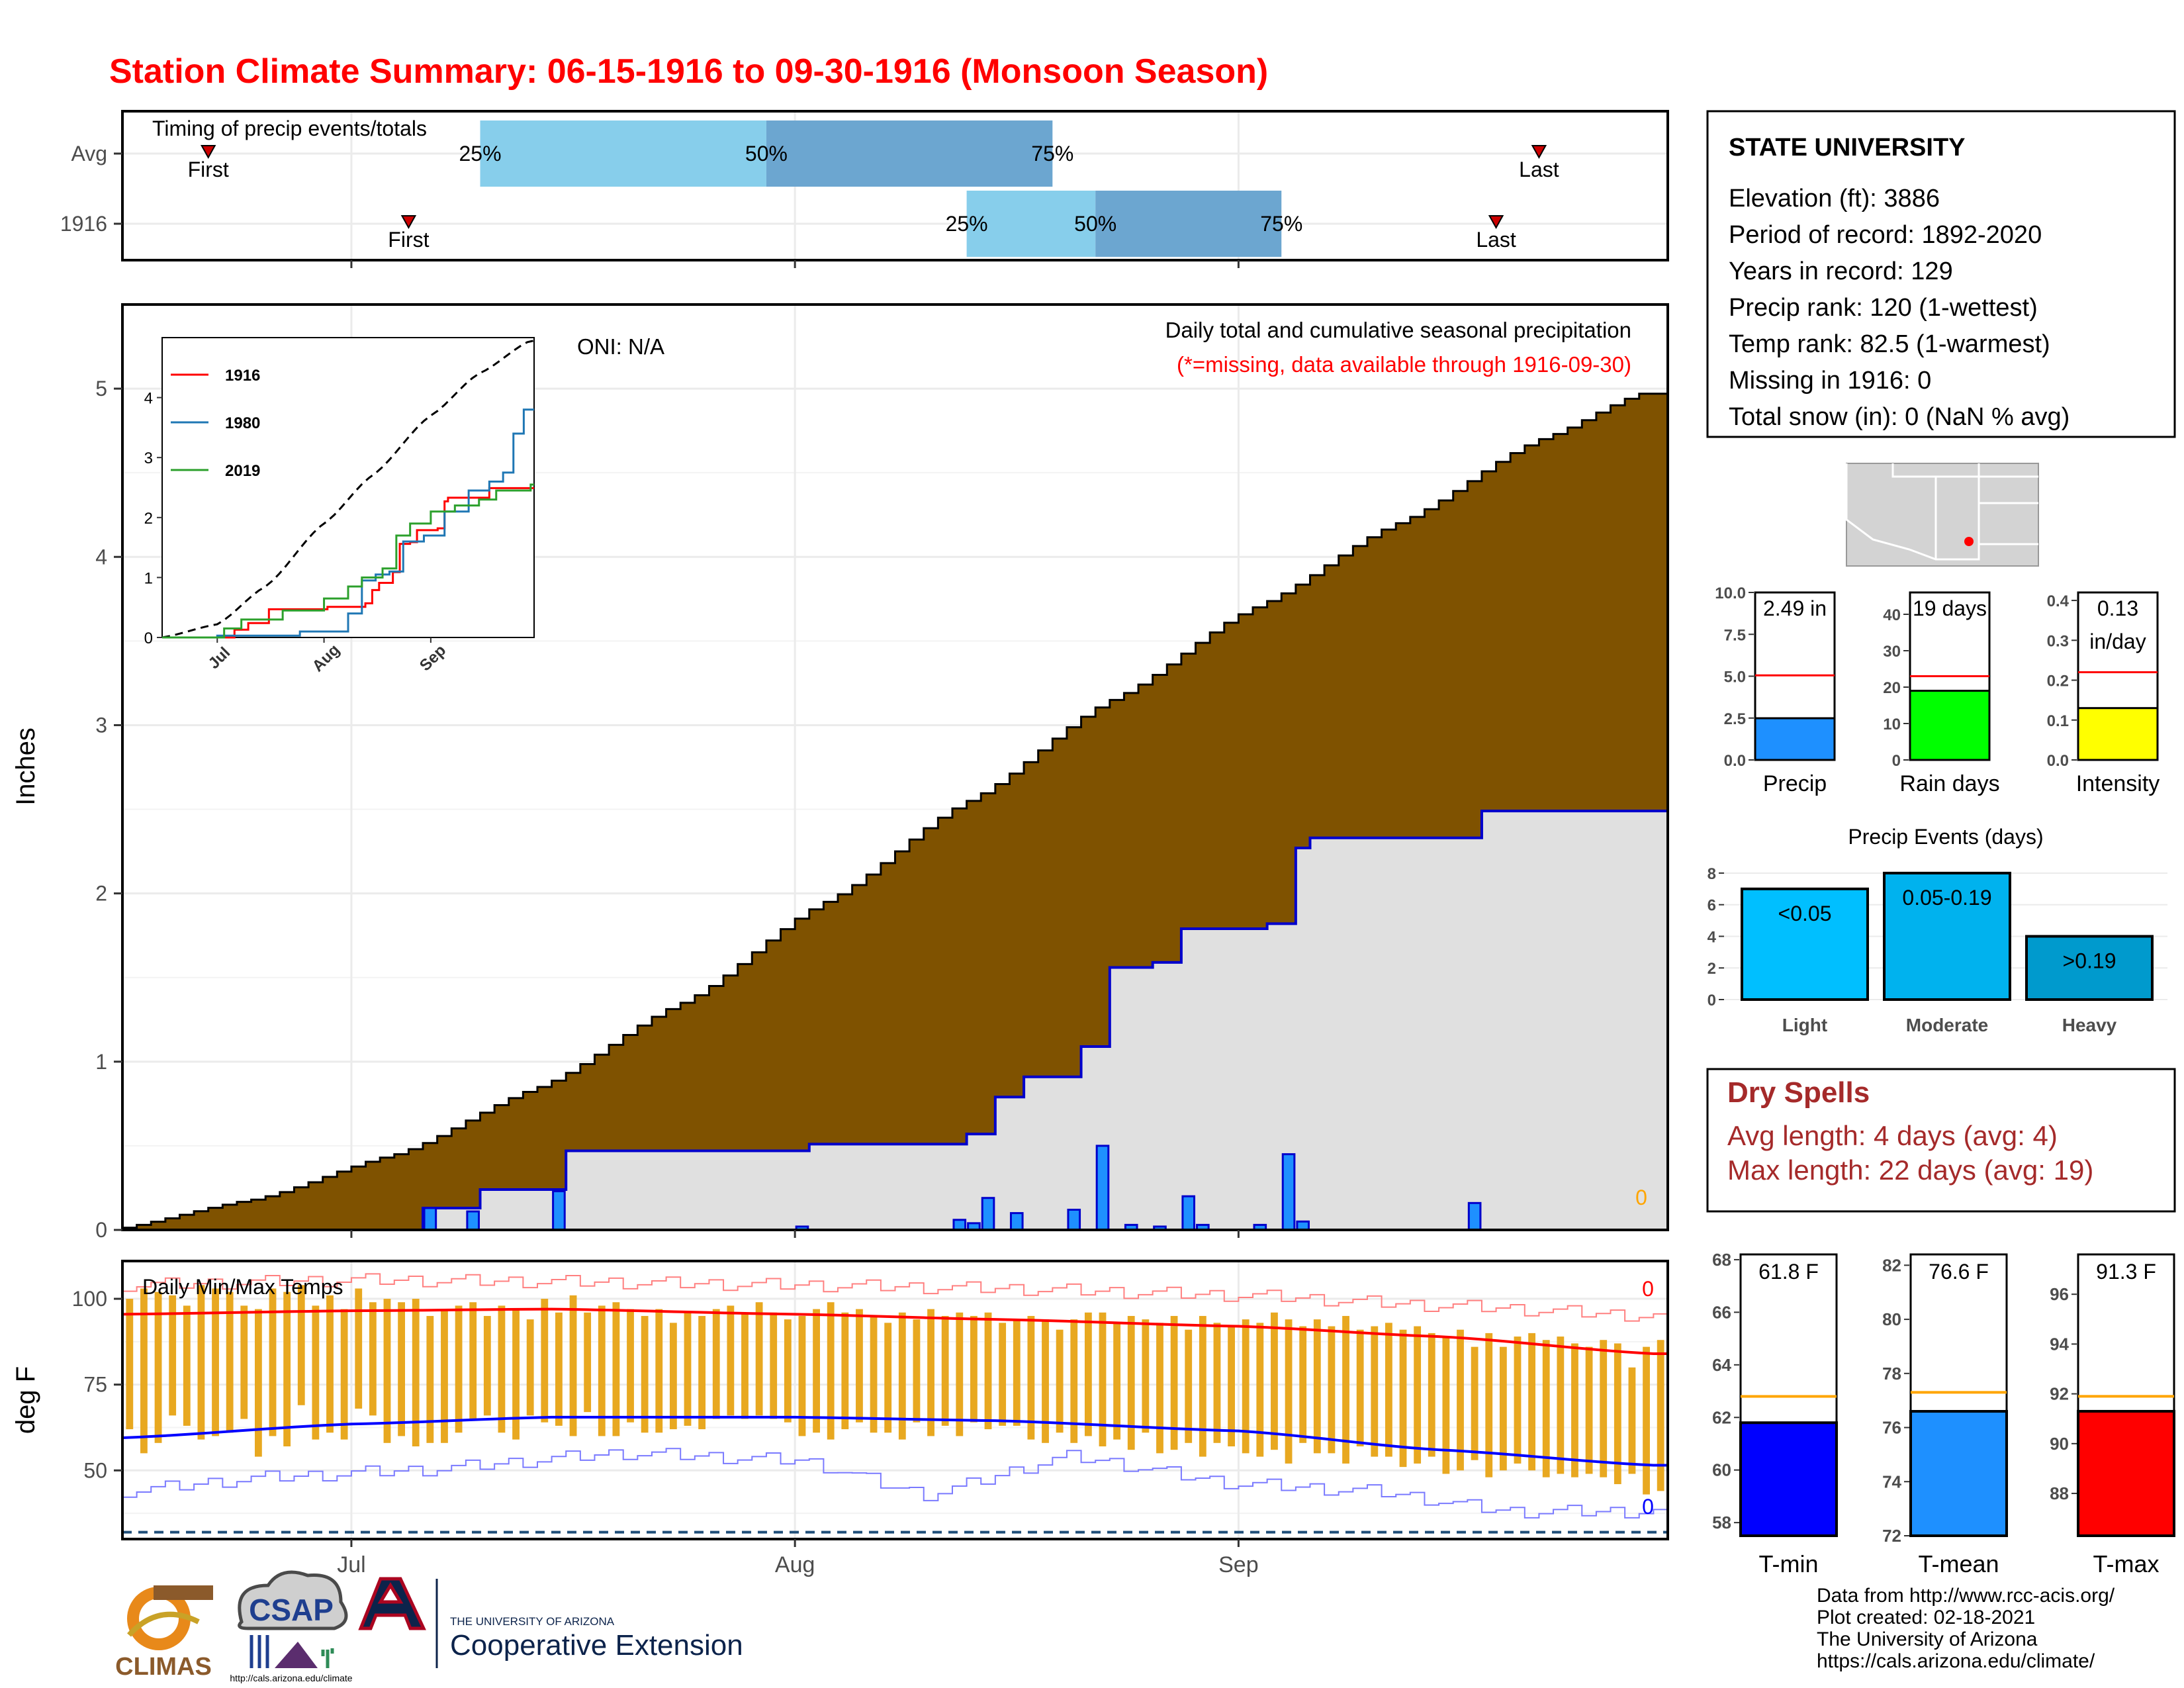  I want to click on station-location-dot, so click(1969, 541).